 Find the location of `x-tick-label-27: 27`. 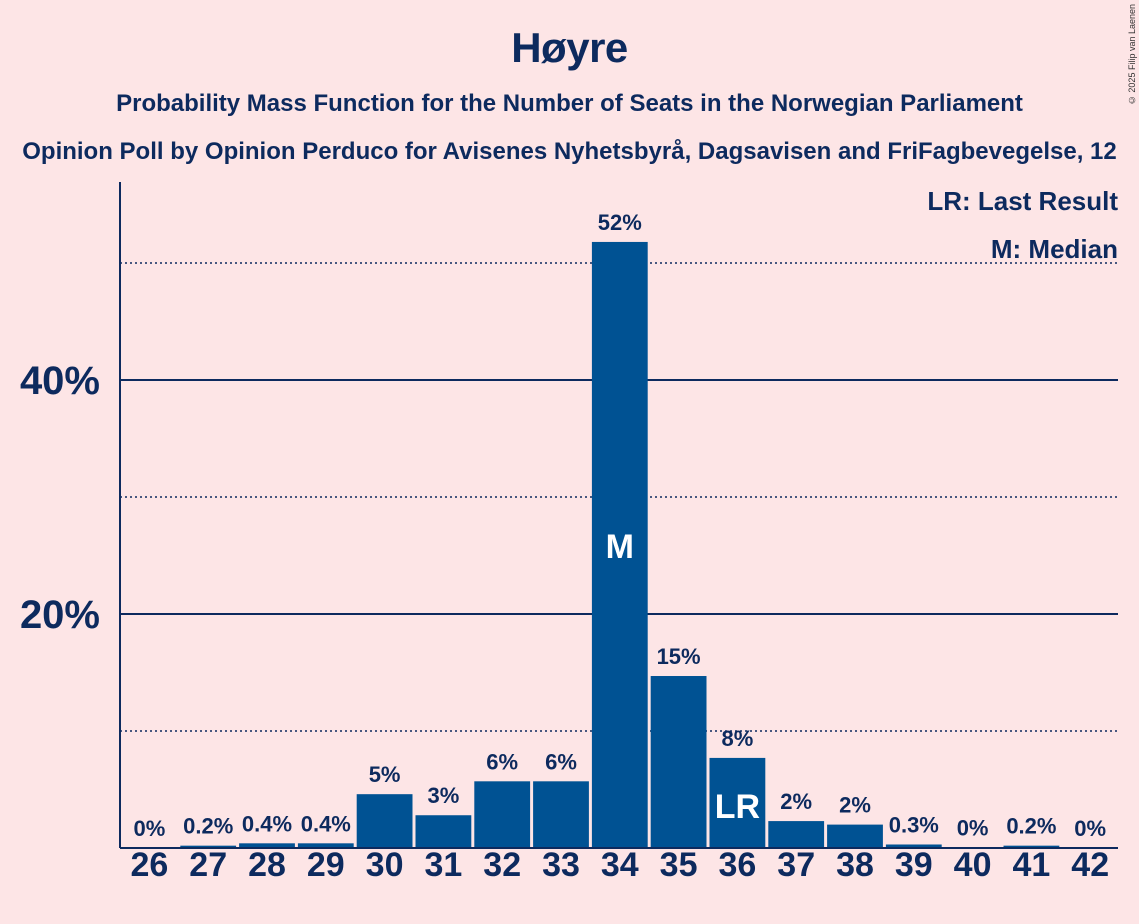

x-tick-label-27: 27 is located at coordinates (208, 865).